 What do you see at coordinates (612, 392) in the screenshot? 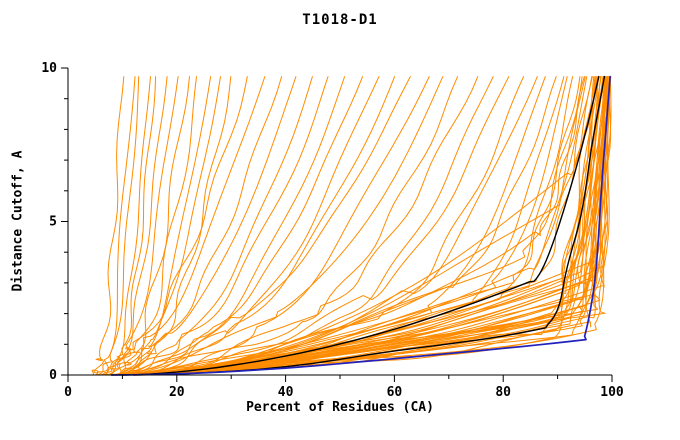
I see `x-tick-label: 100` at bounding box center [612, 392].